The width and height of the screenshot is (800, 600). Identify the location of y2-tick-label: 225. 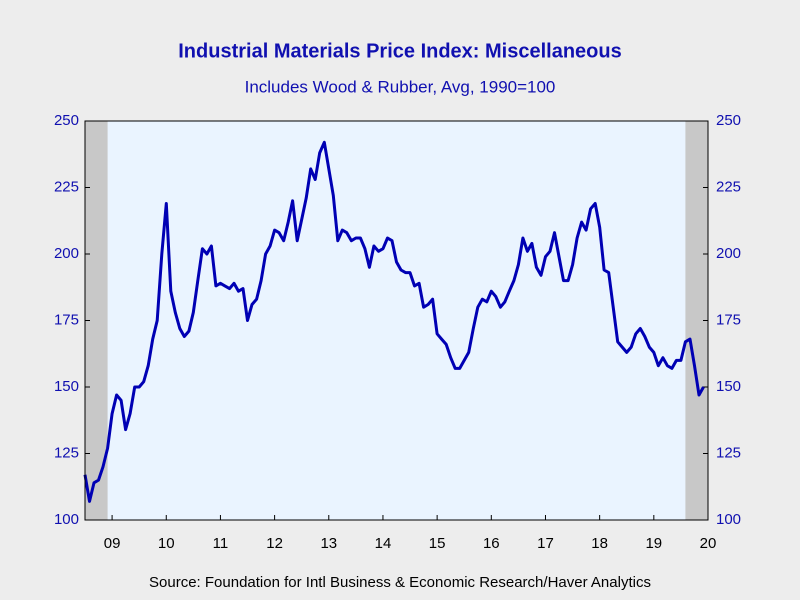
(728, 186).